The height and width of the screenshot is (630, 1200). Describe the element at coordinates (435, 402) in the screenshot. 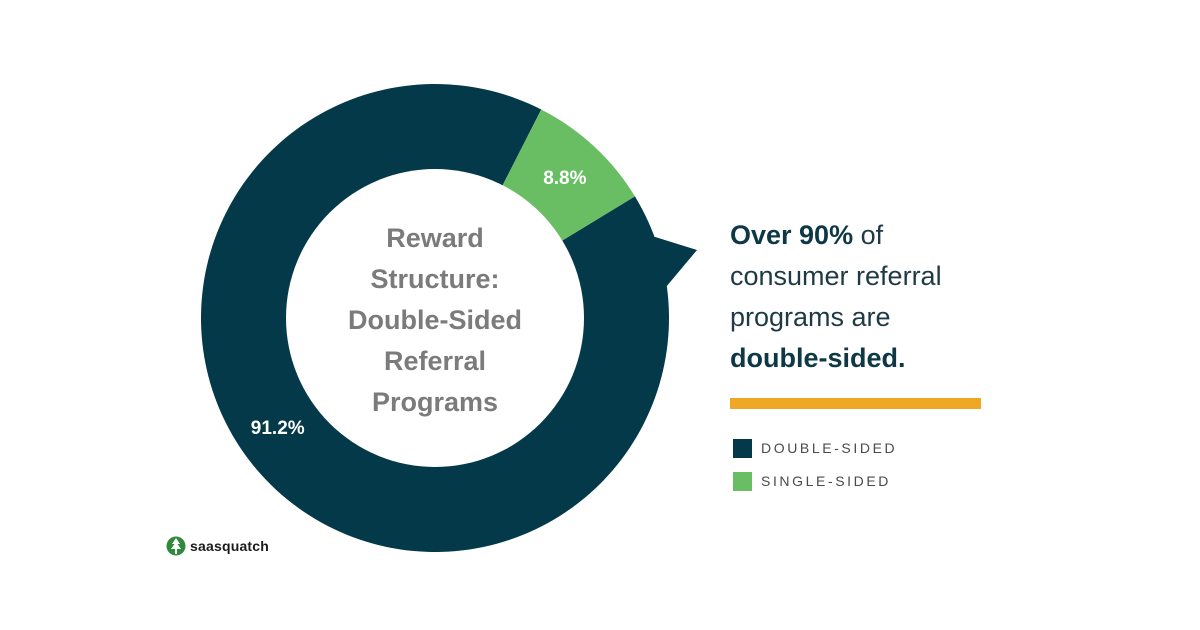

I see `chart-title-line: Programs` at that location.